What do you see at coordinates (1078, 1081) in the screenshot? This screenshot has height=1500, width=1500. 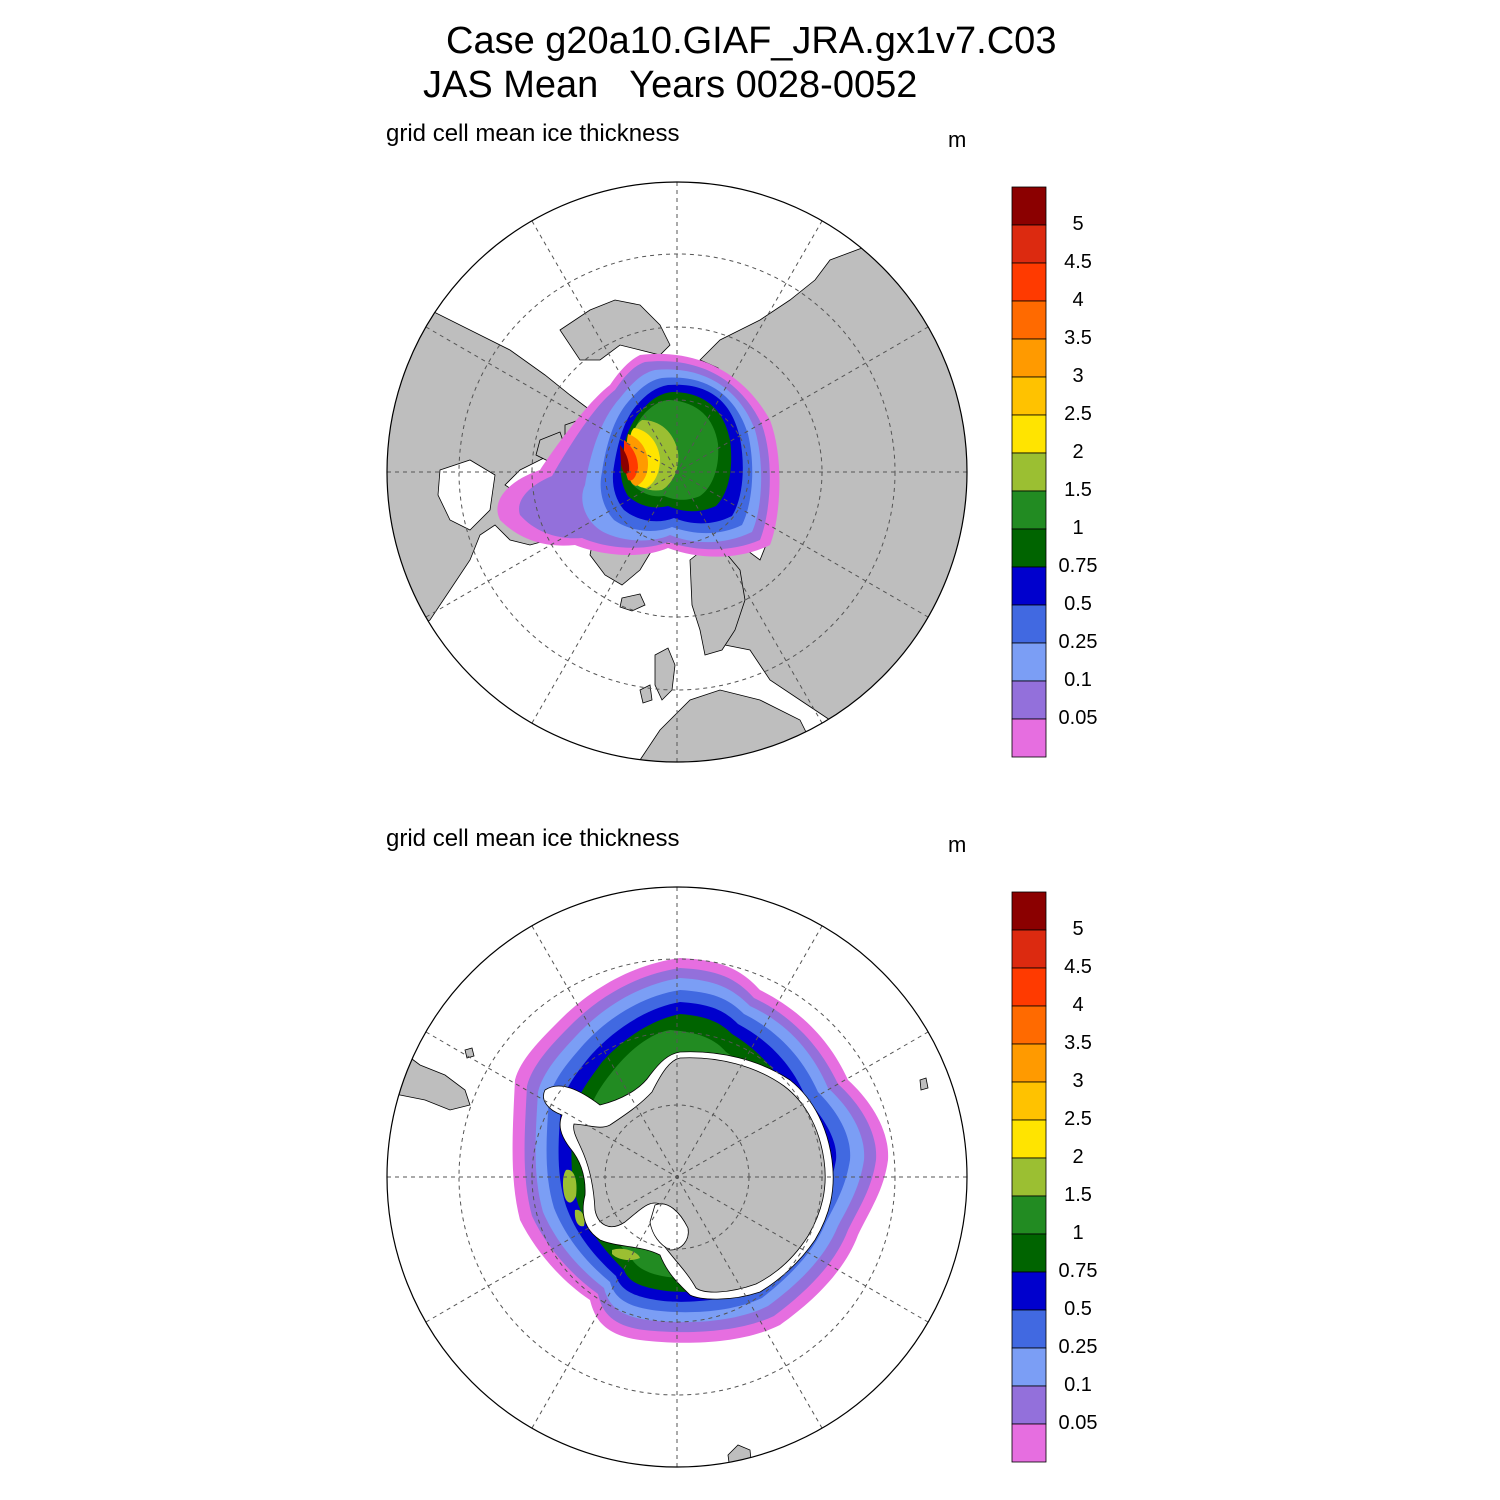 I see `south-colorbar-tick-label: 3` at bounding box center [1078, 1081].